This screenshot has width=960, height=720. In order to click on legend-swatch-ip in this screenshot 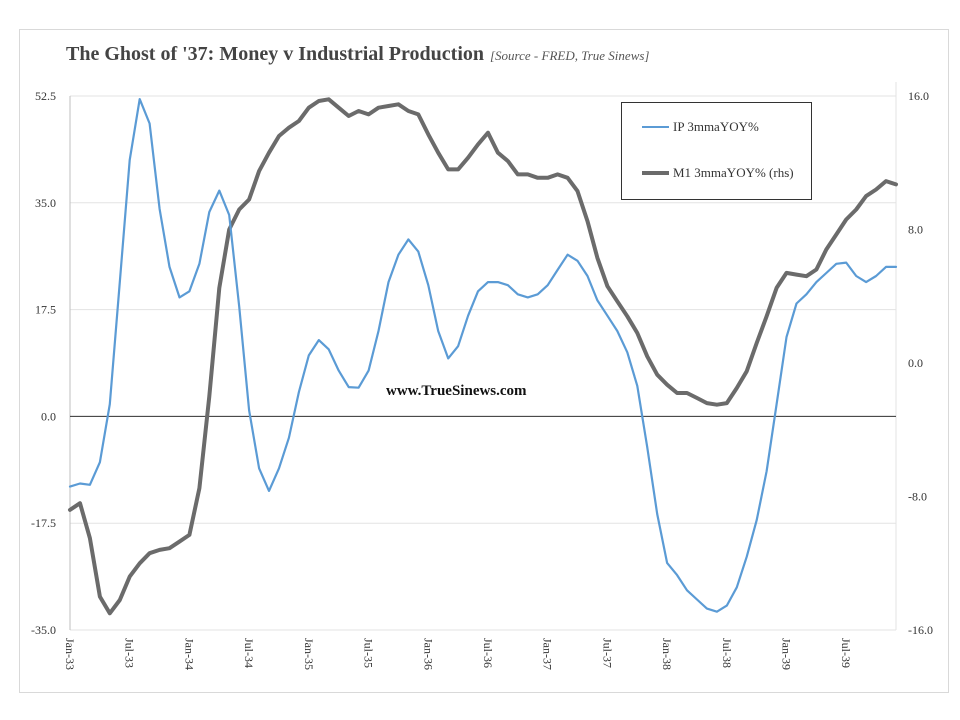, I will do `click(655, 127)`.